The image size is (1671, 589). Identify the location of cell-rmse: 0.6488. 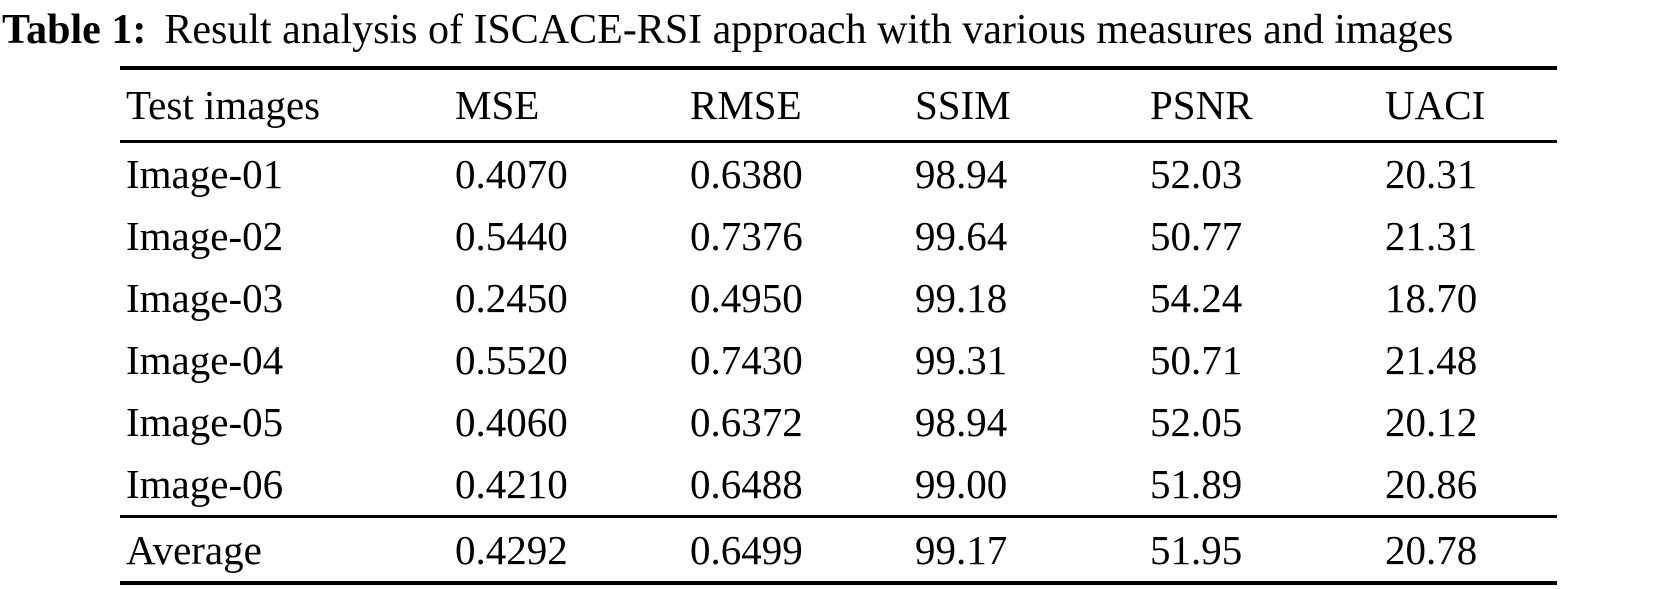
(746, 484).